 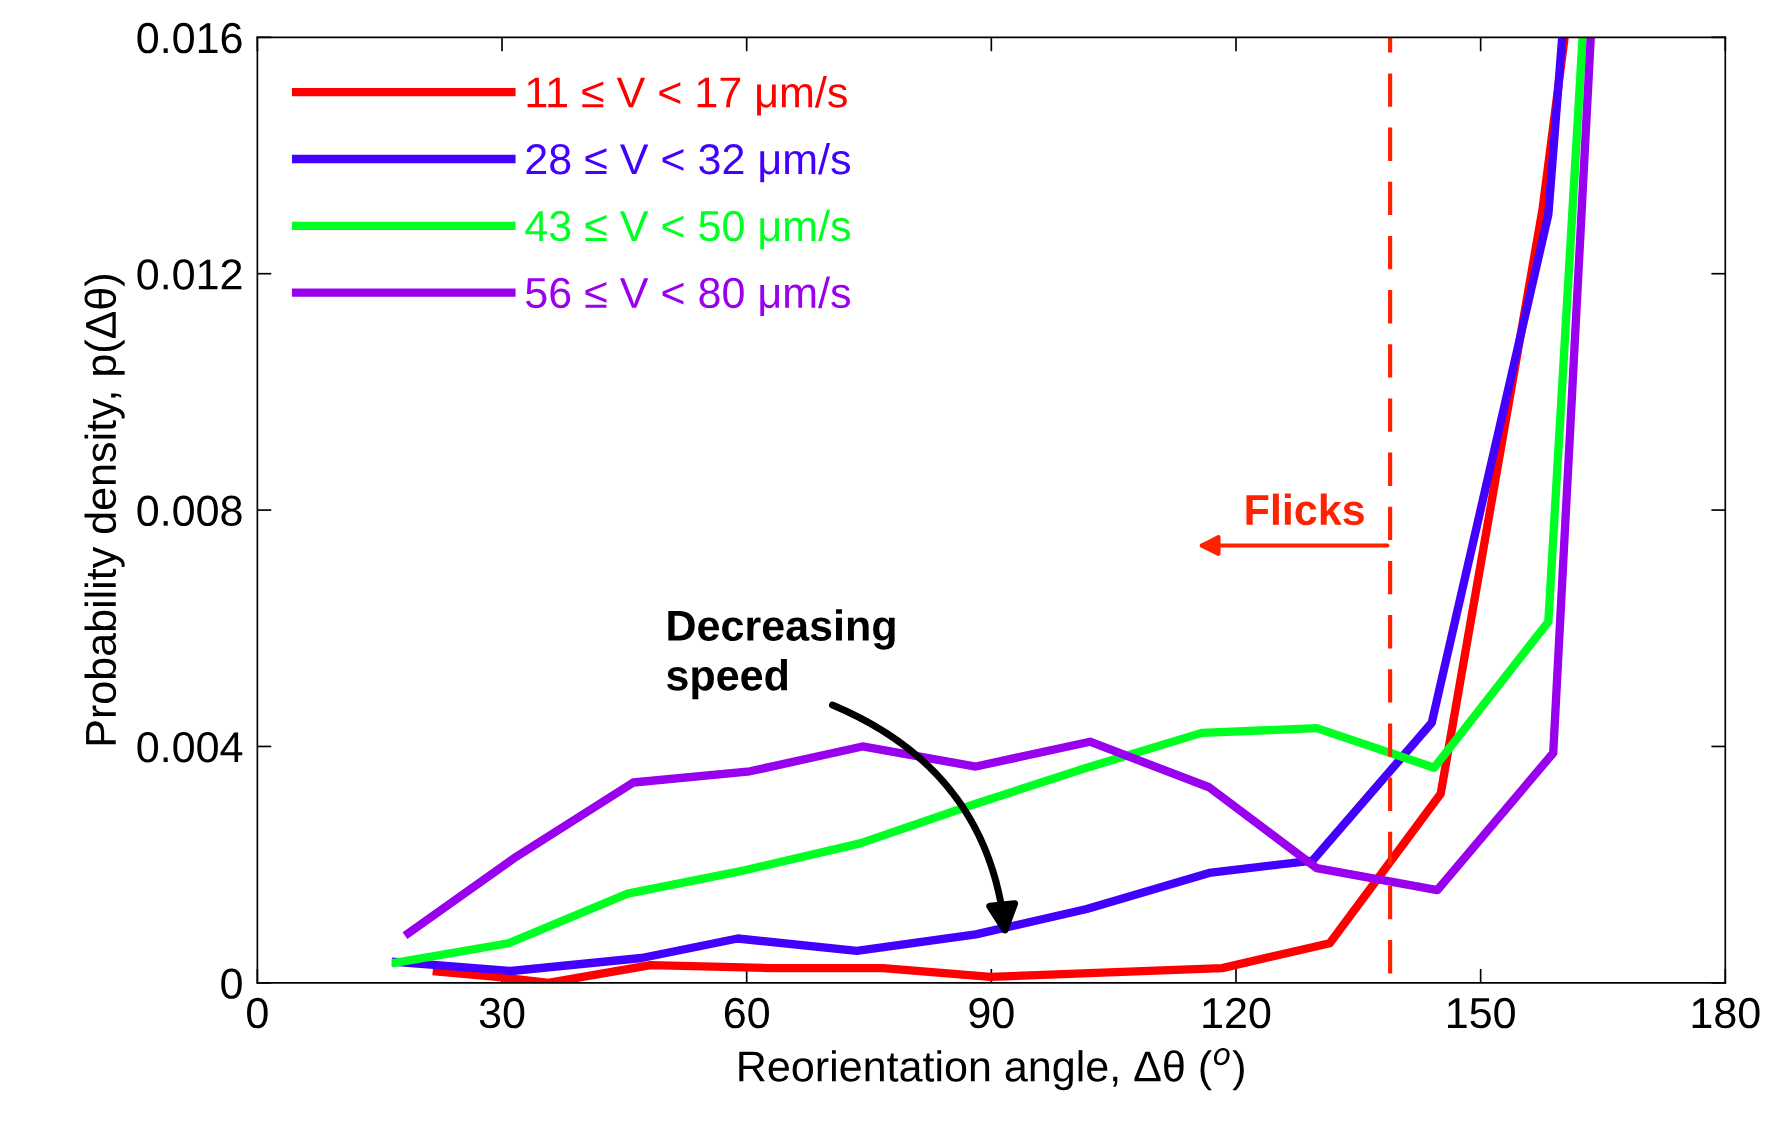 I want to click on y-tick-label: 0.012, so click(x=189, y=274).